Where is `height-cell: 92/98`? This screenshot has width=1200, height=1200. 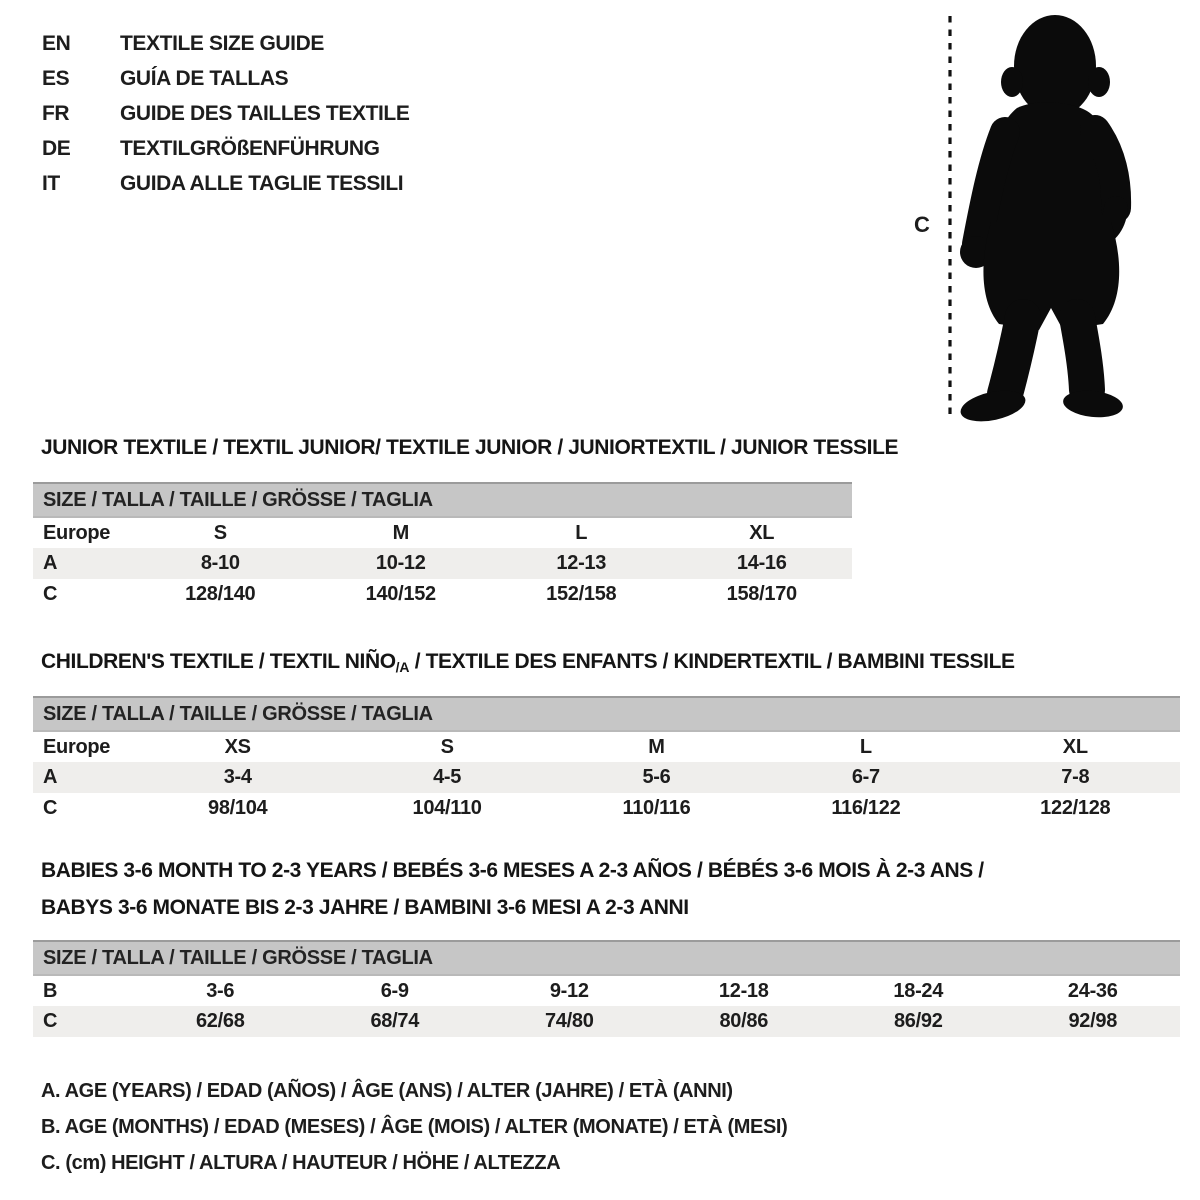
height-cell: 92/98 is located at coordinates (1092, 1021).